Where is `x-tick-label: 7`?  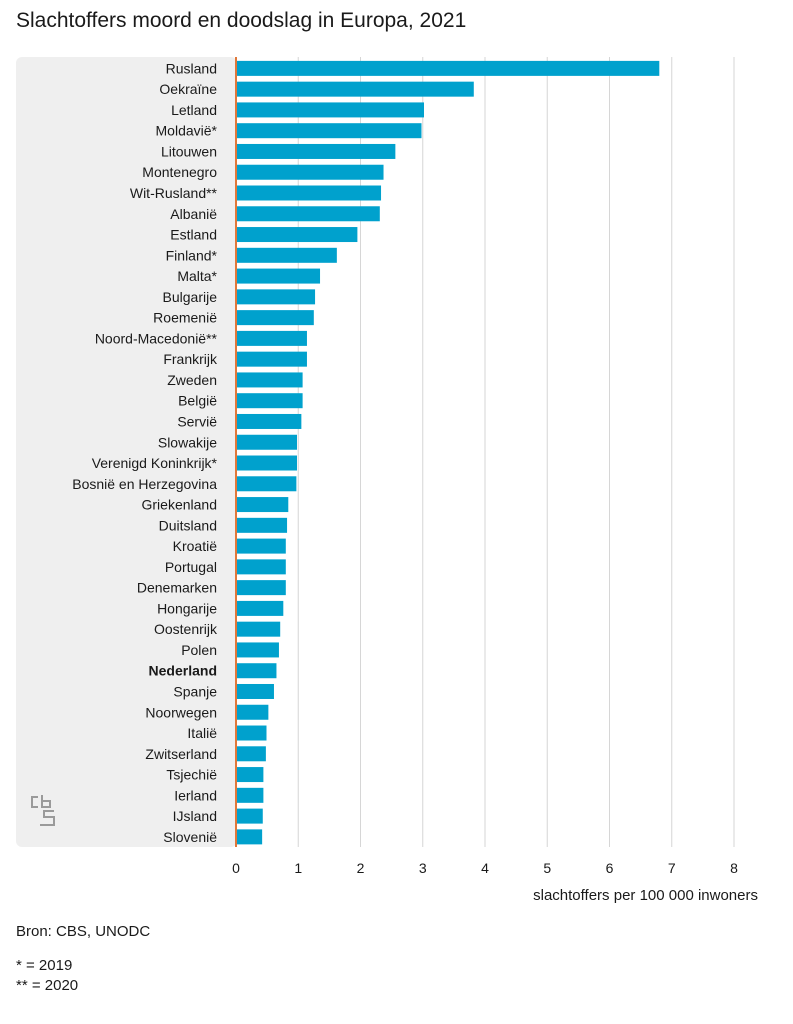 x-tick-label: 7 is located at coordinates (672, 868).